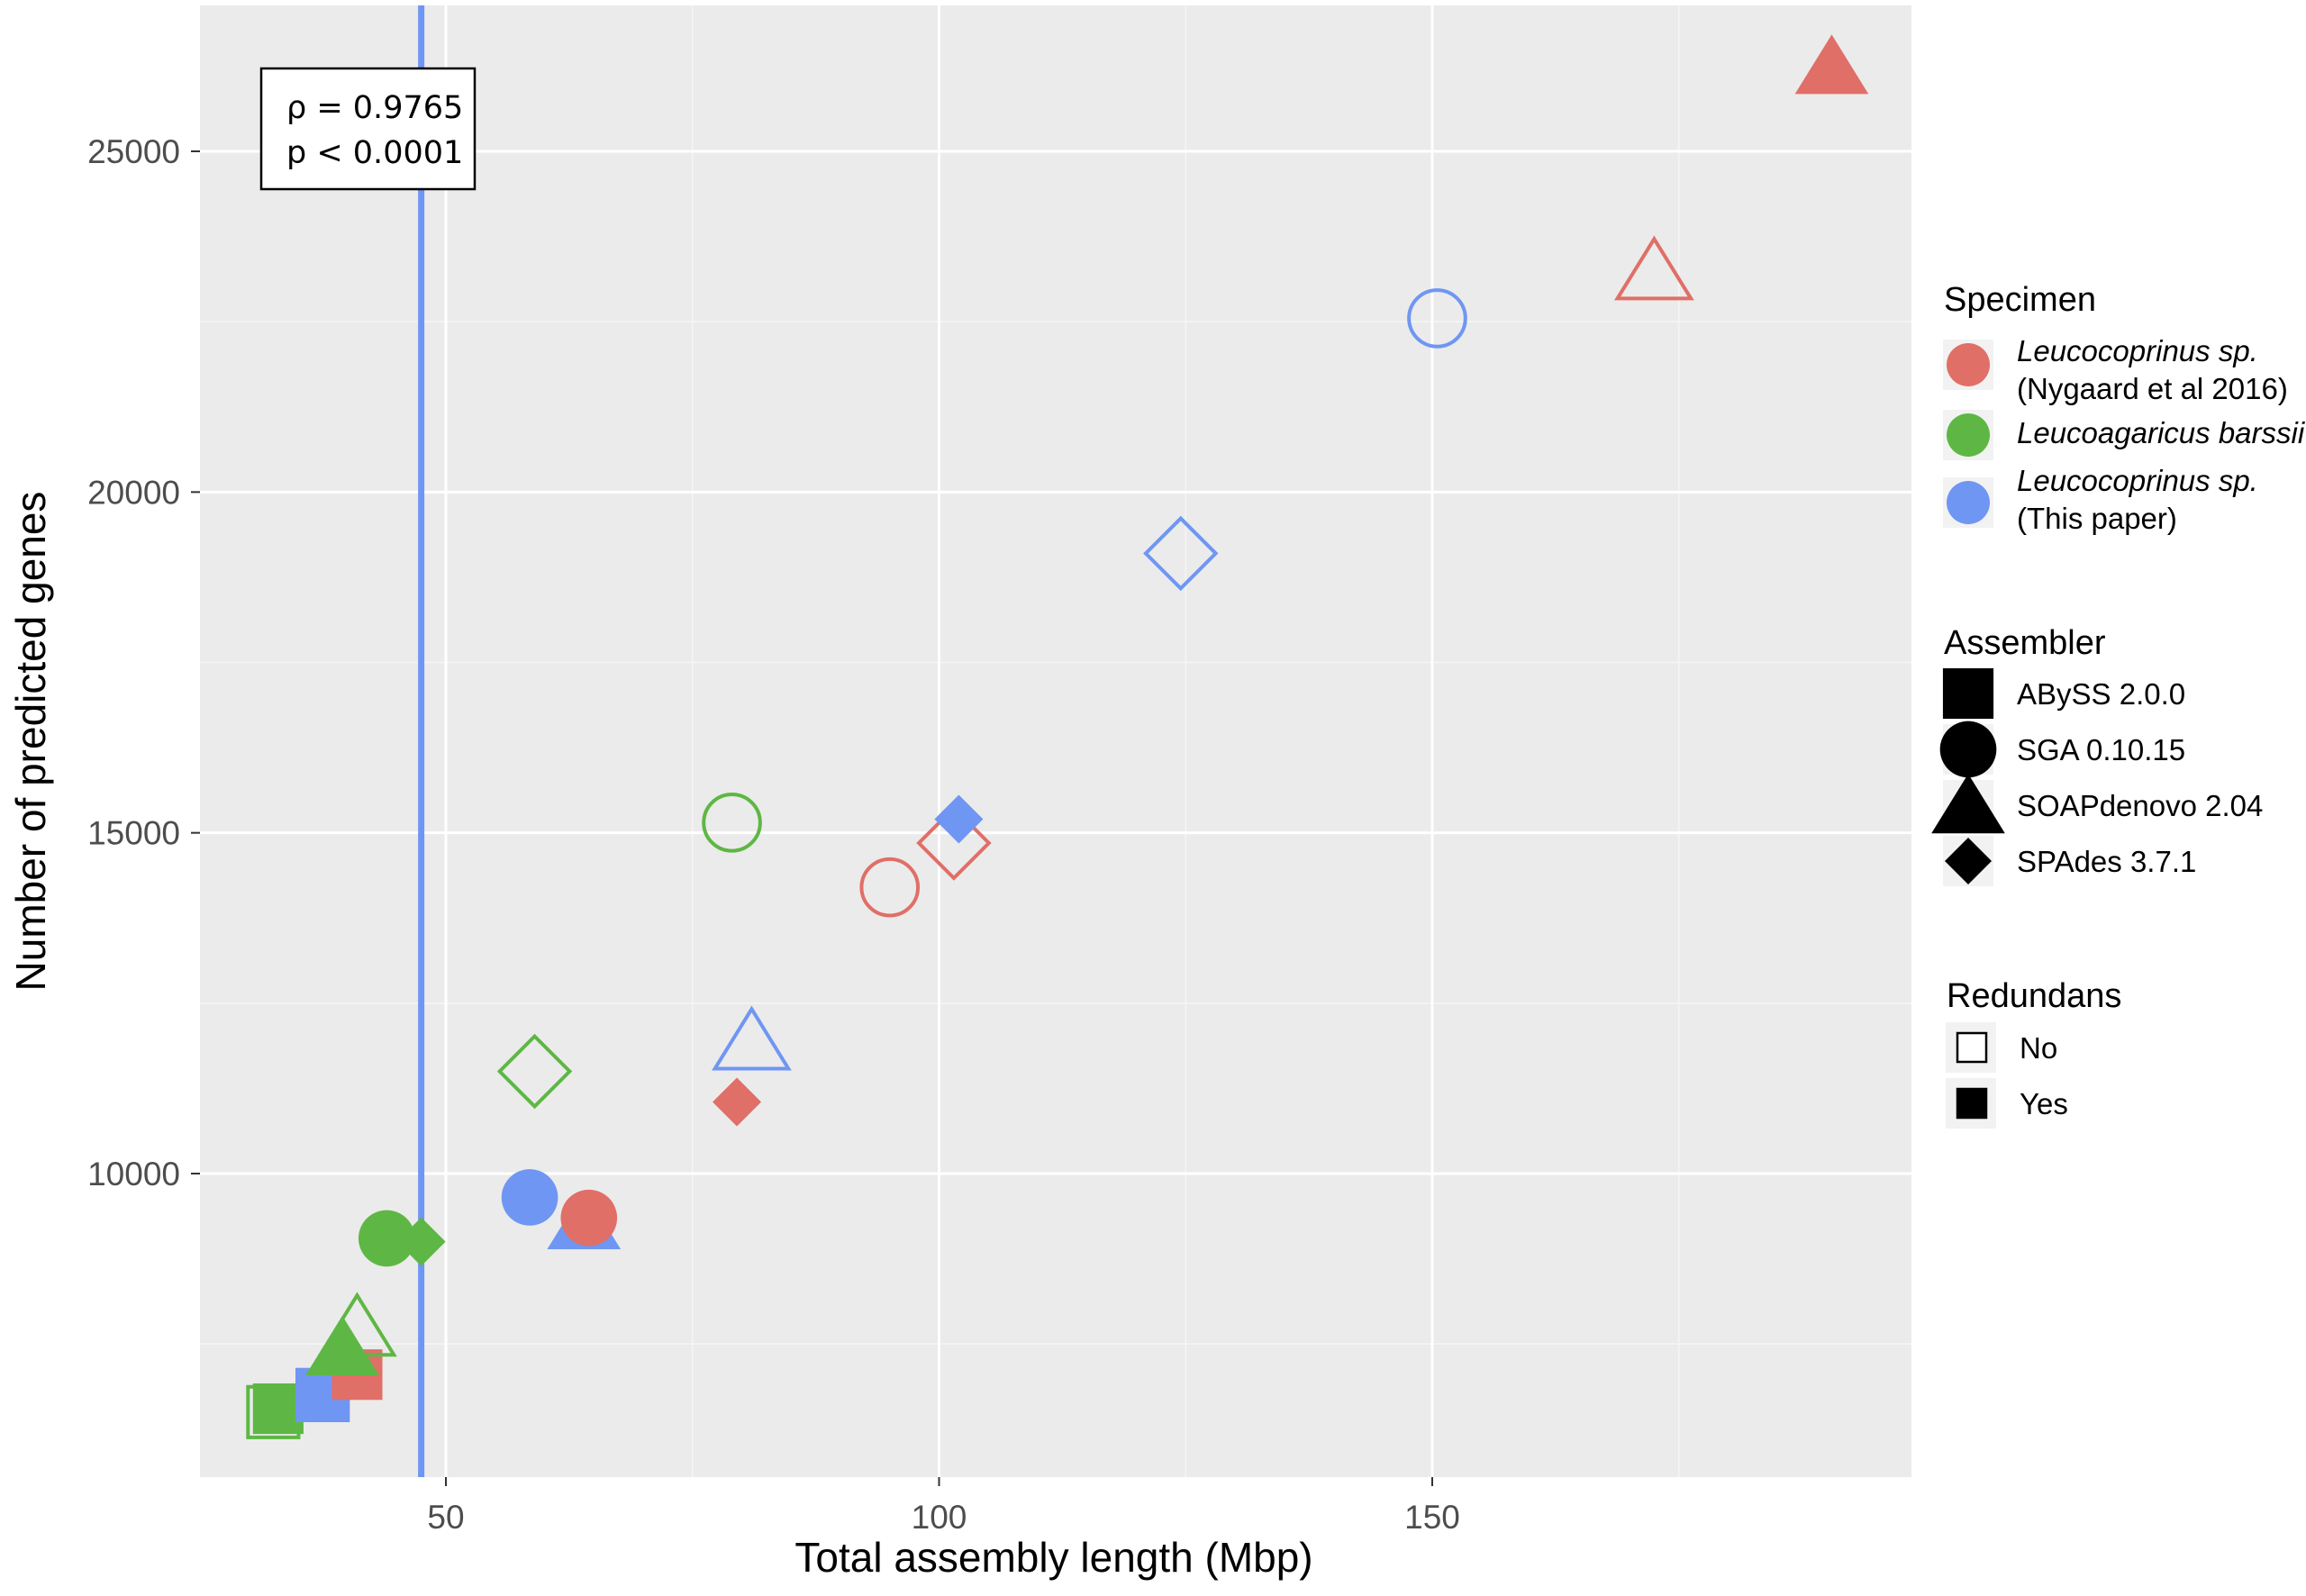  I want to click on legend-title-redundans: Redundans, so click(2034, 996).